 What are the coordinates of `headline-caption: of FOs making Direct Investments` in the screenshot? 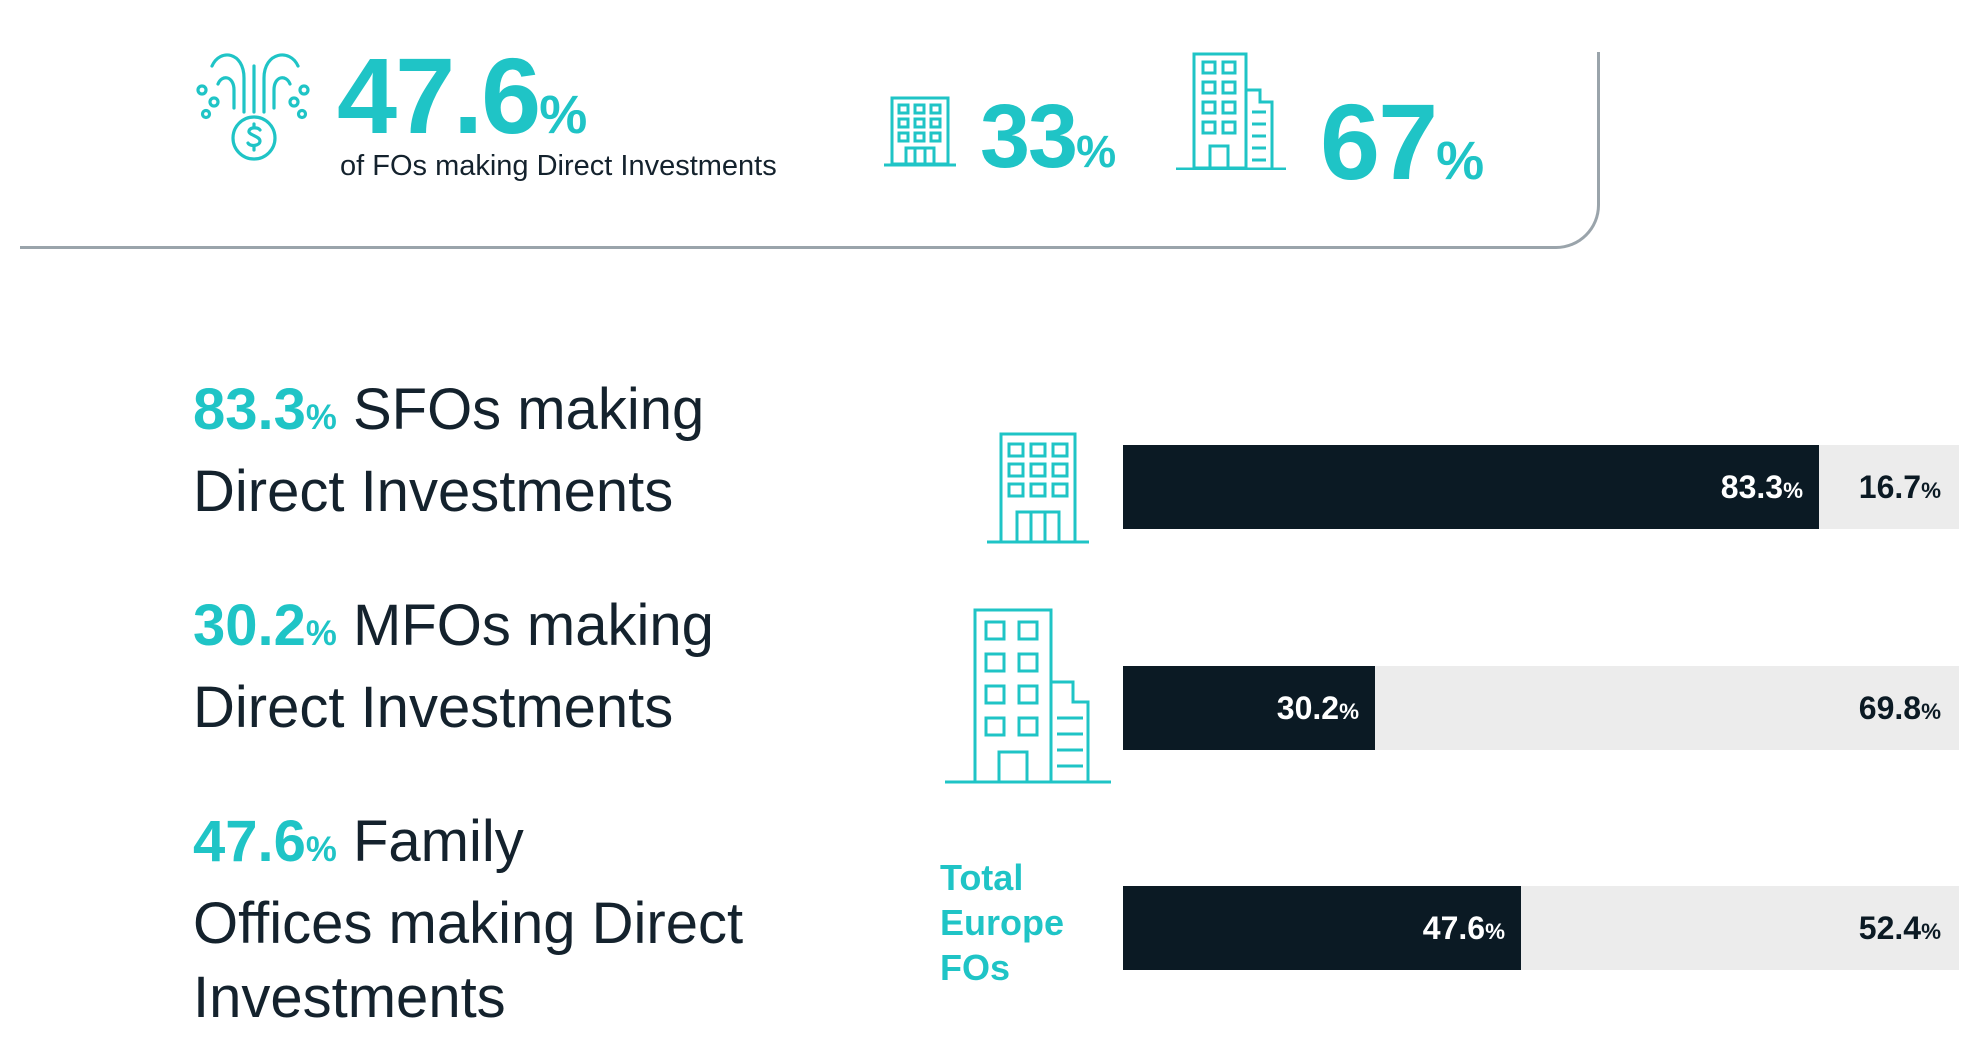 It's located at (558, 166).